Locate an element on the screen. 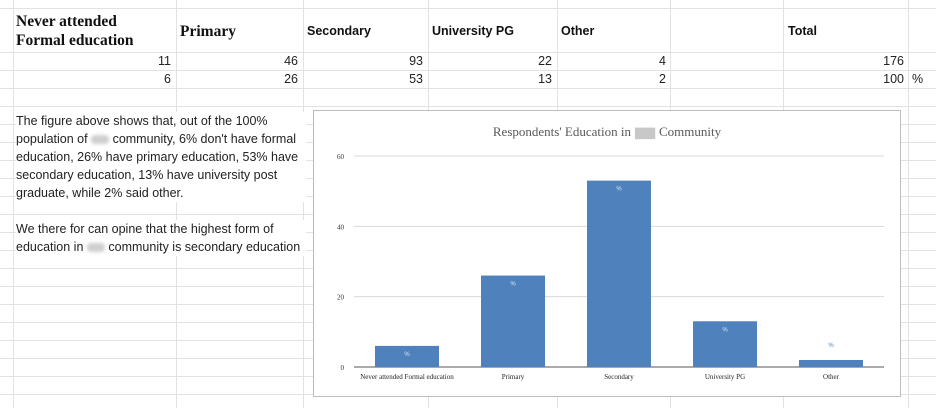  bar-other is located at coordinates (831, 363).